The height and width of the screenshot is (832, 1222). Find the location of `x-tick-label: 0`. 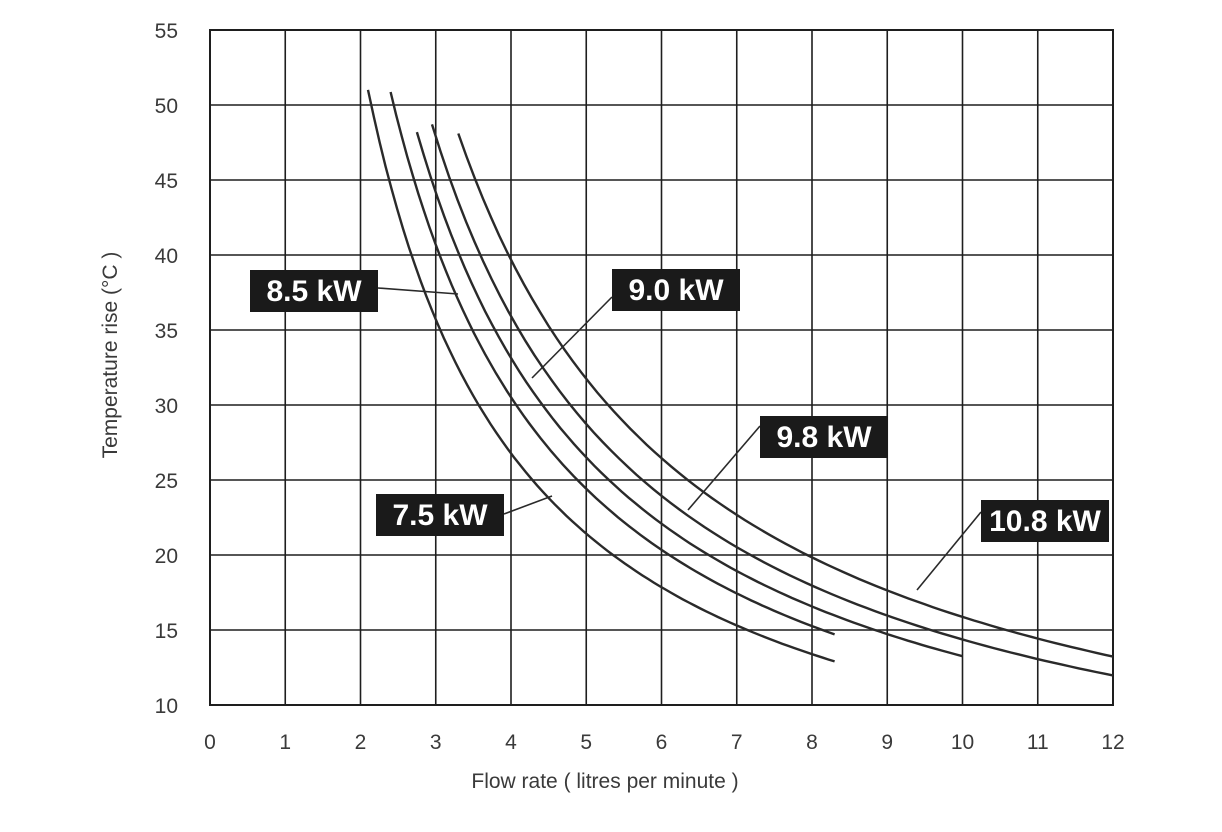

x-tick-label: 0 is located at coordinates (210, 742).